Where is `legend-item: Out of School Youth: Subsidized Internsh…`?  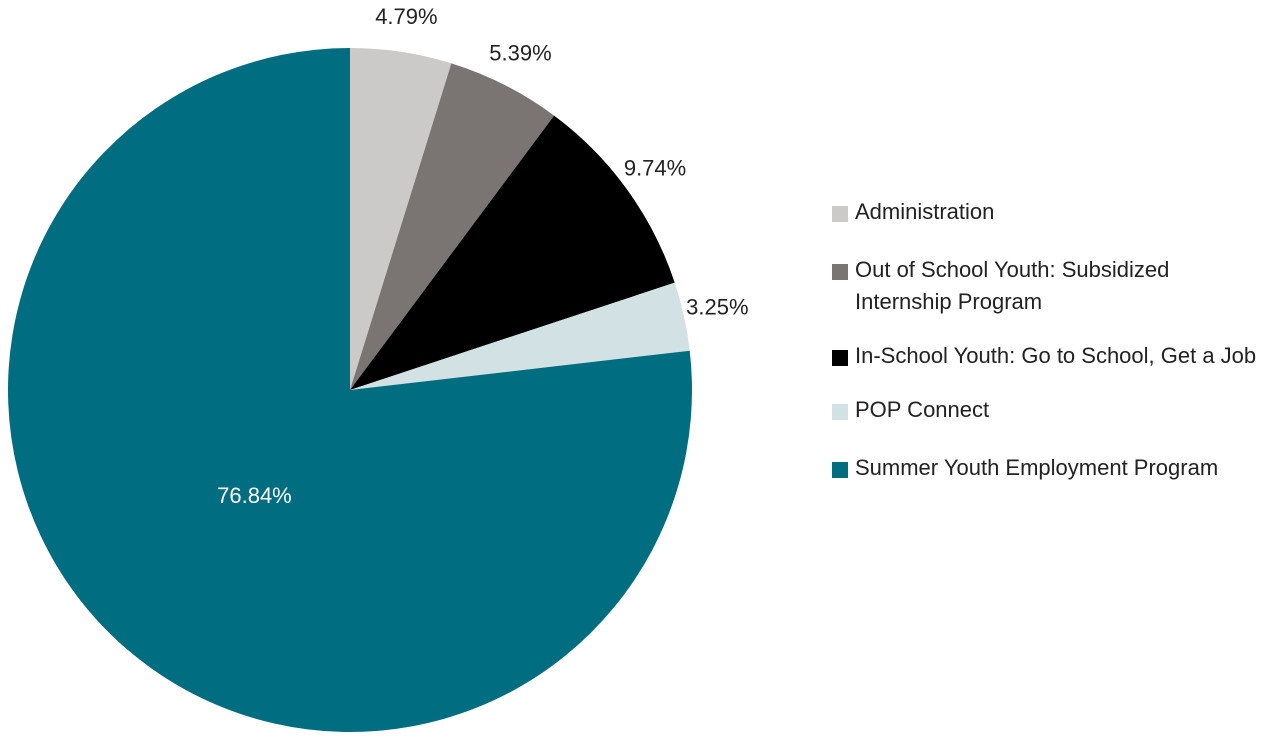 legend-item: Out of School Youth: Subsidized Internsh… is located at coordinates (1048, 286).